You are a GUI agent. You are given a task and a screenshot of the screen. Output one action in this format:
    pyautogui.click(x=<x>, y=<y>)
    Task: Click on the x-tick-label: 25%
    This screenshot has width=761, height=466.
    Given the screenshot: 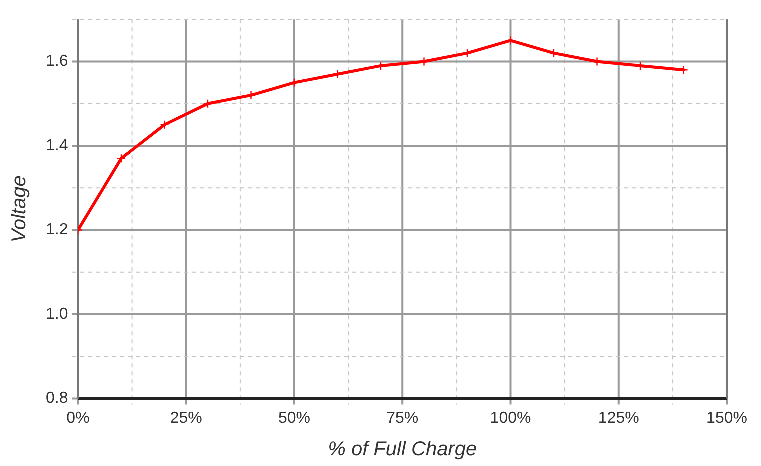 What is the action you would take?
    pyautogui.click(x=186, y=418)
    